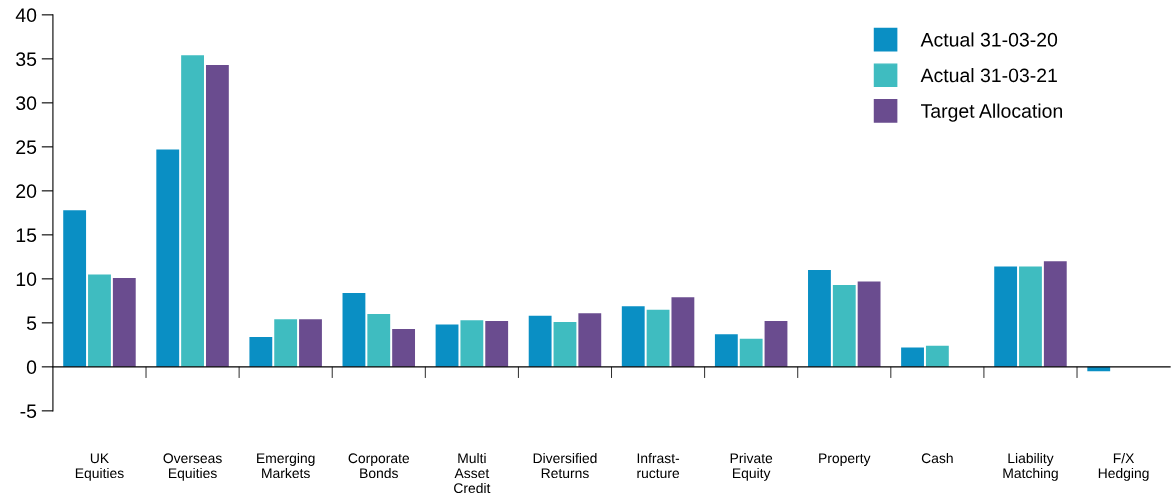 The width and height of the screenshot is (1176, 495). What do you see at coordinates (937, 458) in the screenshot?
I see `x-tick-label: Cash` at bounding box center [937, 458].